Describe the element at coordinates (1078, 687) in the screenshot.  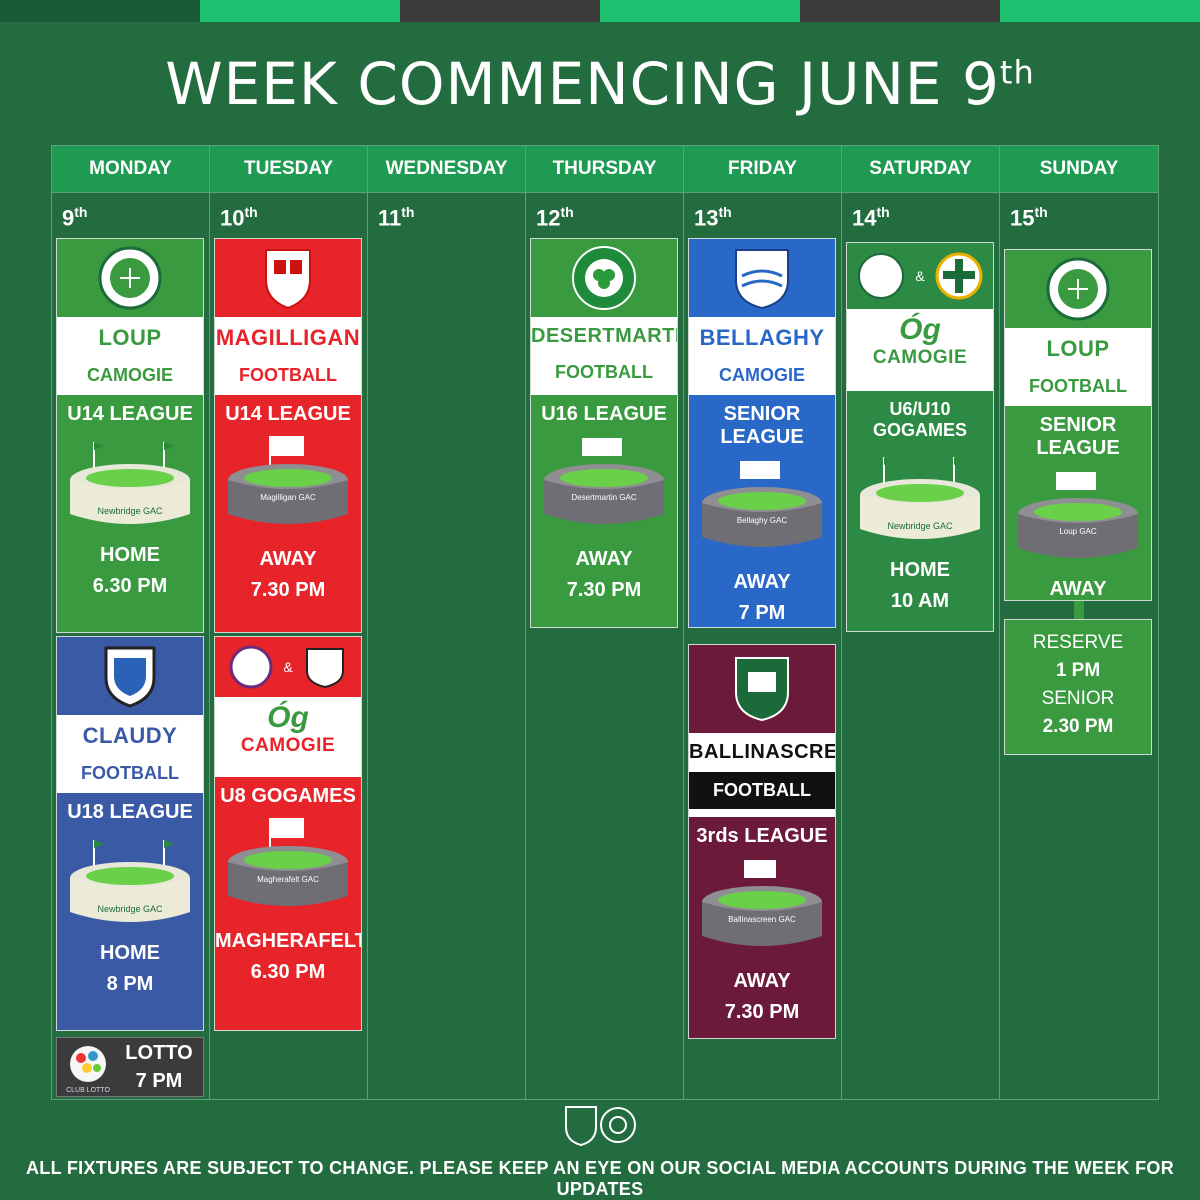
I see `sunday-extra-times: RESERVE 1 PM SENIOR 2.30 PM` at that location.